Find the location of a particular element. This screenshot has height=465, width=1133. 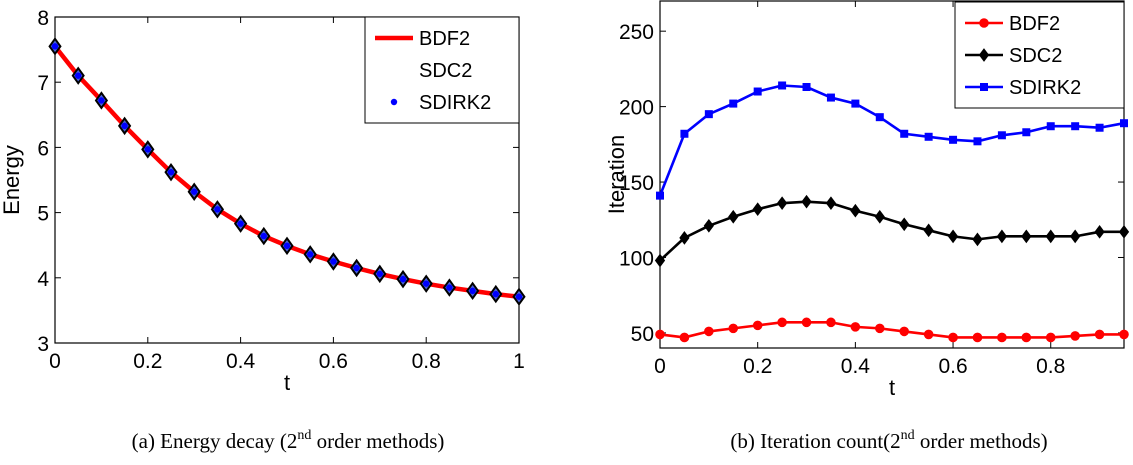

y-tick-label: 100 is located at coordinates (636, 258).